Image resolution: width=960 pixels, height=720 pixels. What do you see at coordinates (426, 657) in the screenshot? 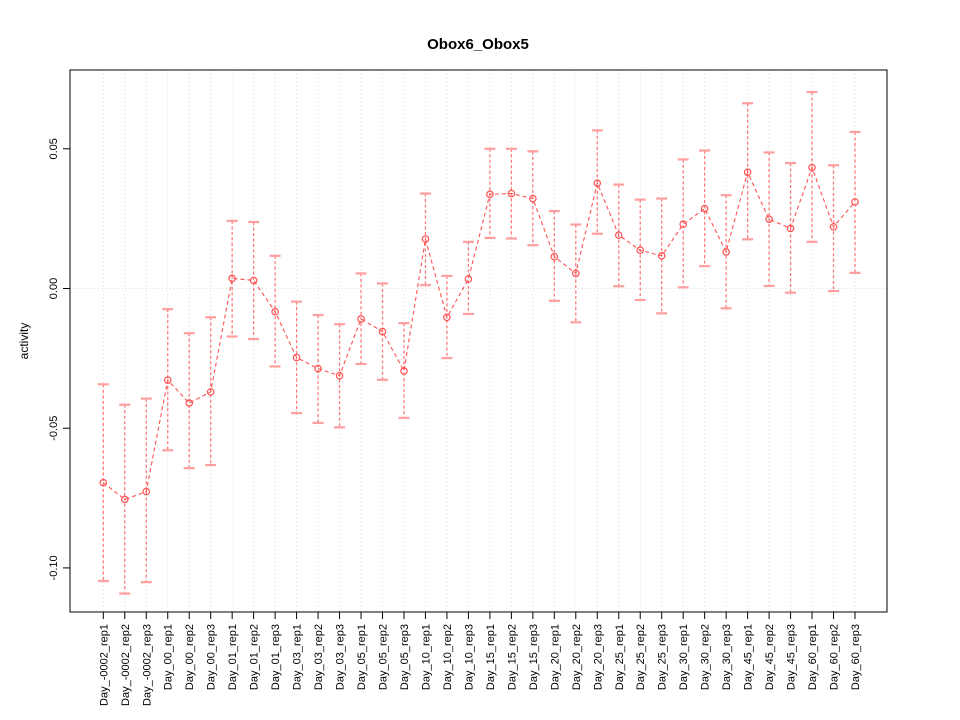
I see `x-tick-label: Day_10_rep1` at bounding box center [426, 657].